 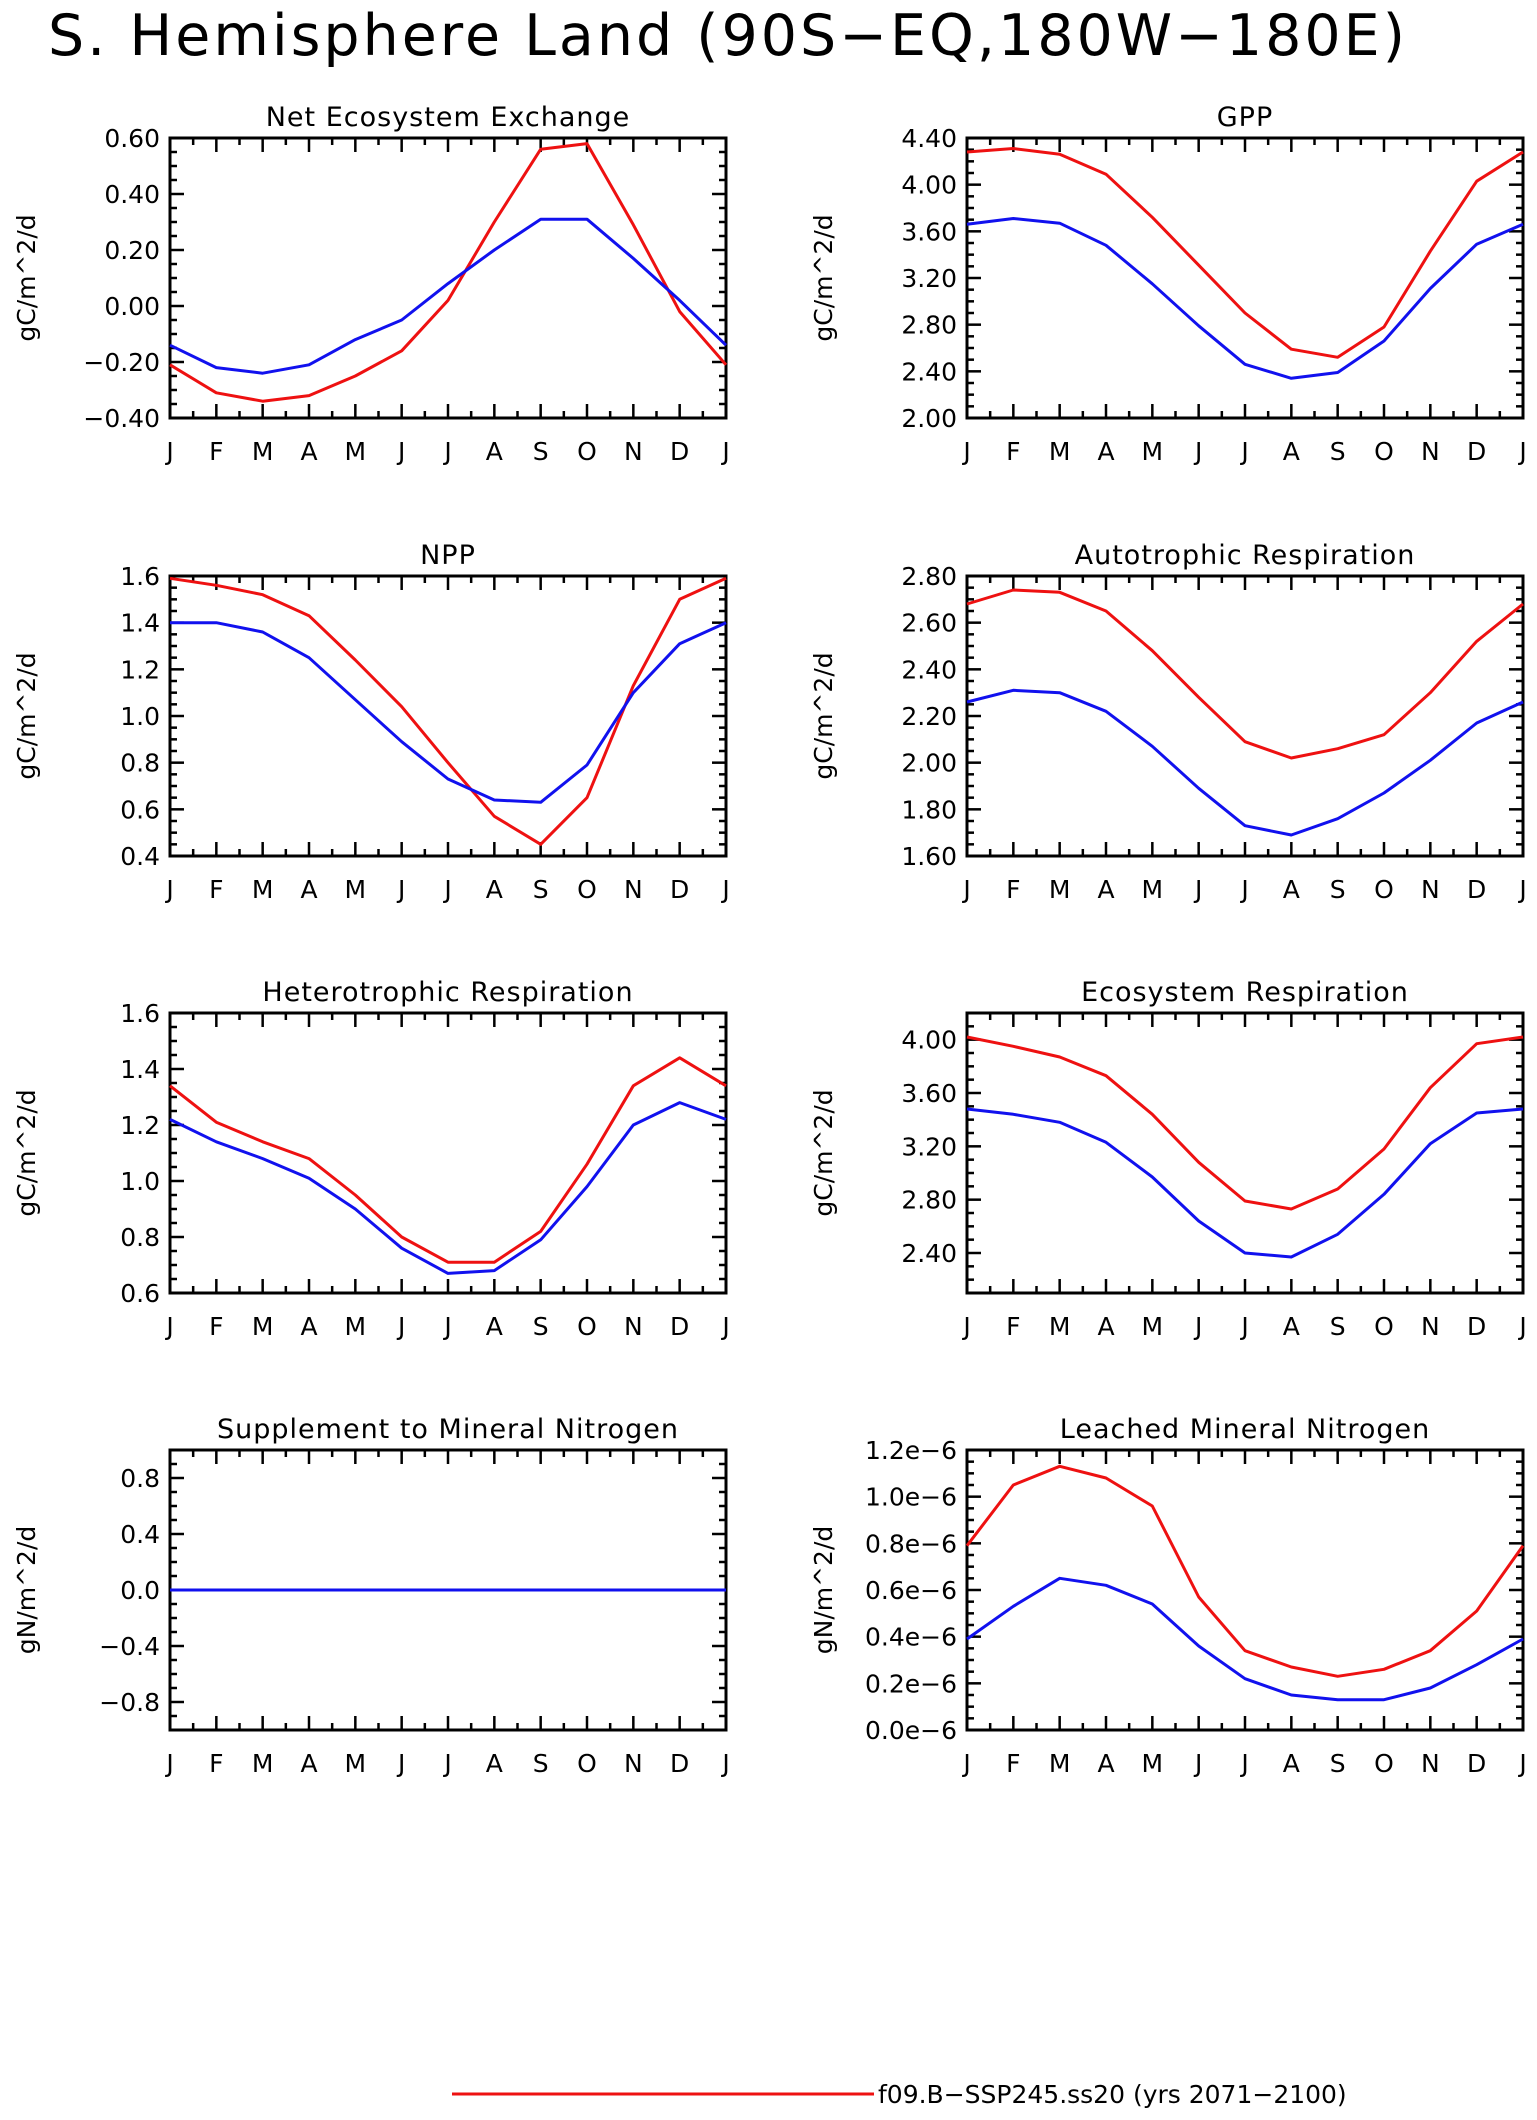 What do you see at coordinates (929, 623) in the screenshot?
I see `y-tick-label: 2.60` at bounding box center [929, 623].